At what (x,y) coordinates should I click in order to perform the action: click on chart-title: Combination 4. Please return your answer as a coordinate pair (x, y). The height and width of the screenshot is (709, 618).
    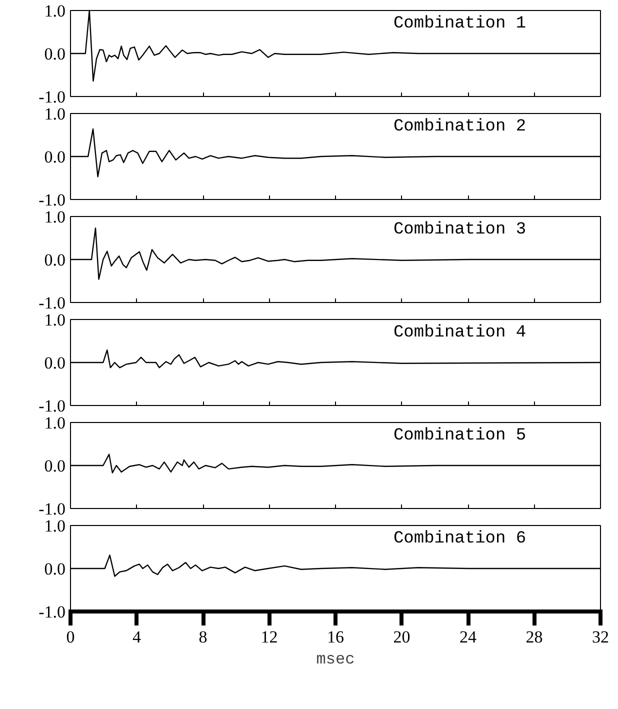
    Looking at the image, I should click on (459, 333).